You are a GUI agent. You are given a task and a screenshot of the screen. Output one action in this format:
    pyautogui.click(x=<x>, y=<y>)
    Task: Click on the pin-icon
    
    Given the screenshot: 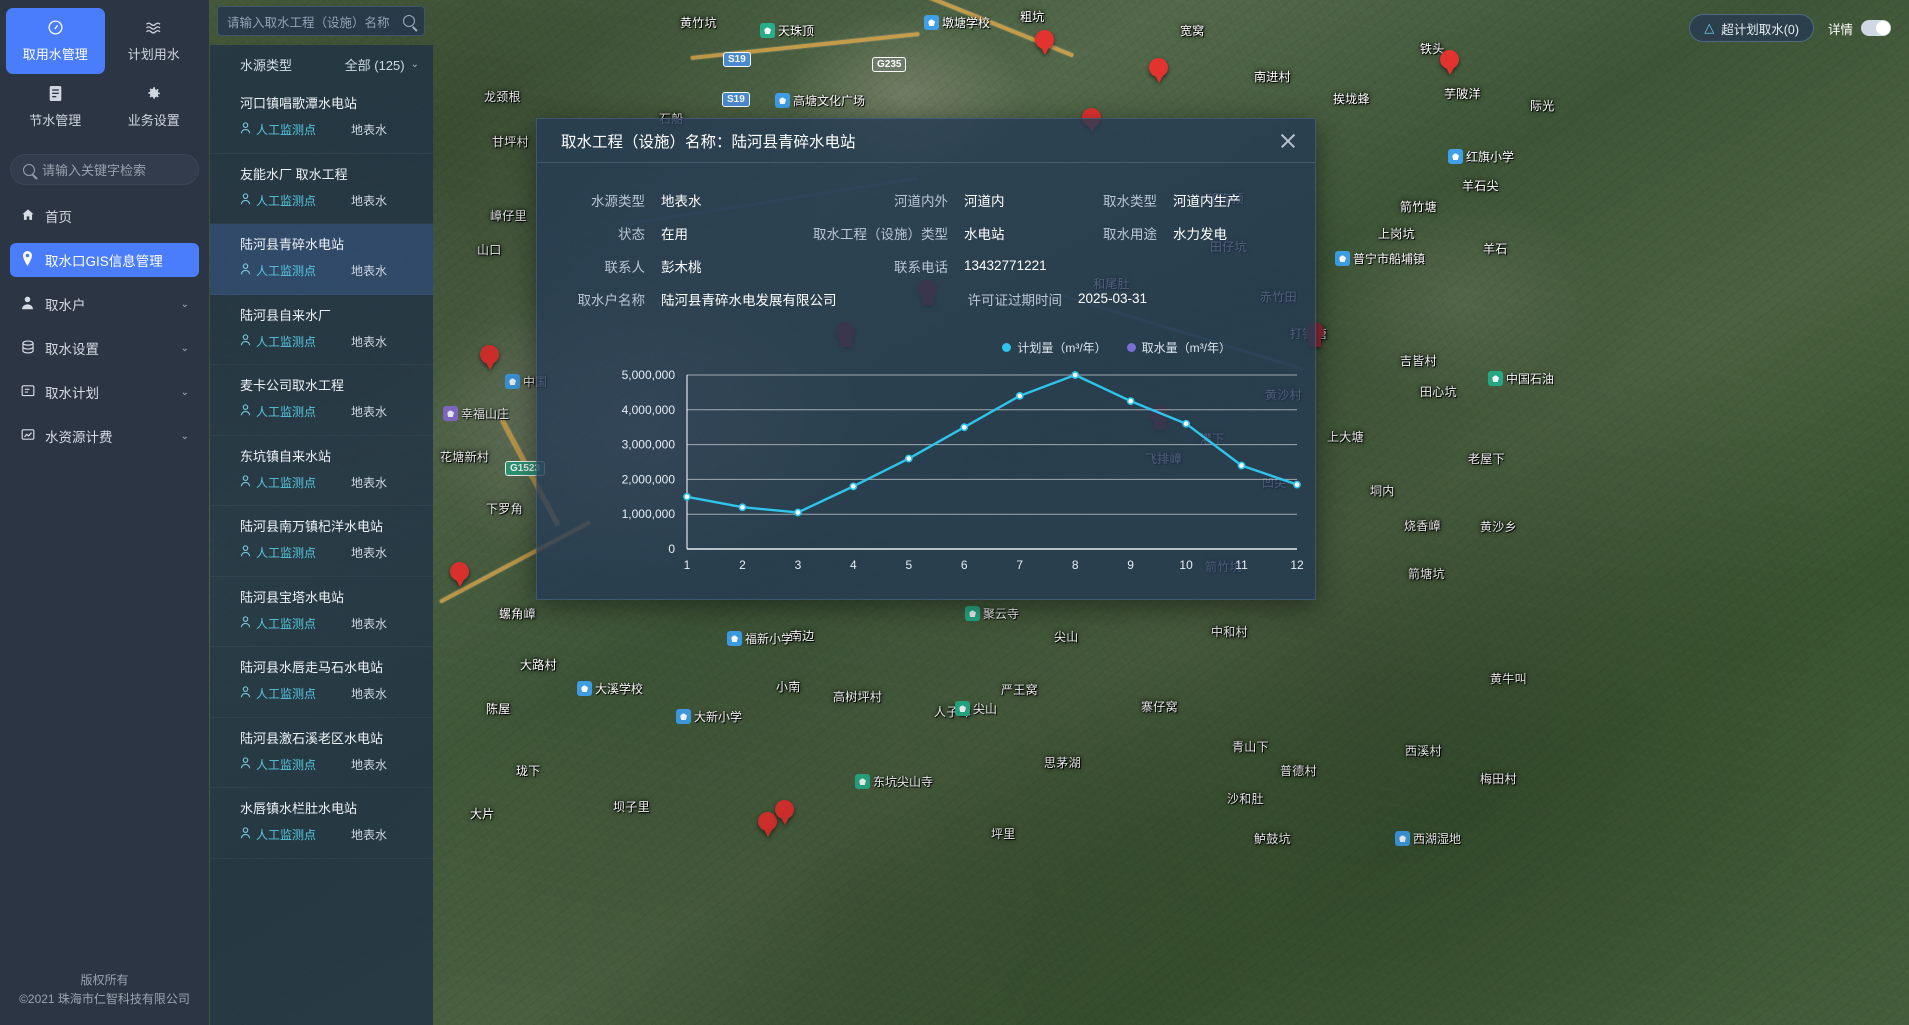 What is the action you would take?
    pyautogui.click(x=27, y=260)
    